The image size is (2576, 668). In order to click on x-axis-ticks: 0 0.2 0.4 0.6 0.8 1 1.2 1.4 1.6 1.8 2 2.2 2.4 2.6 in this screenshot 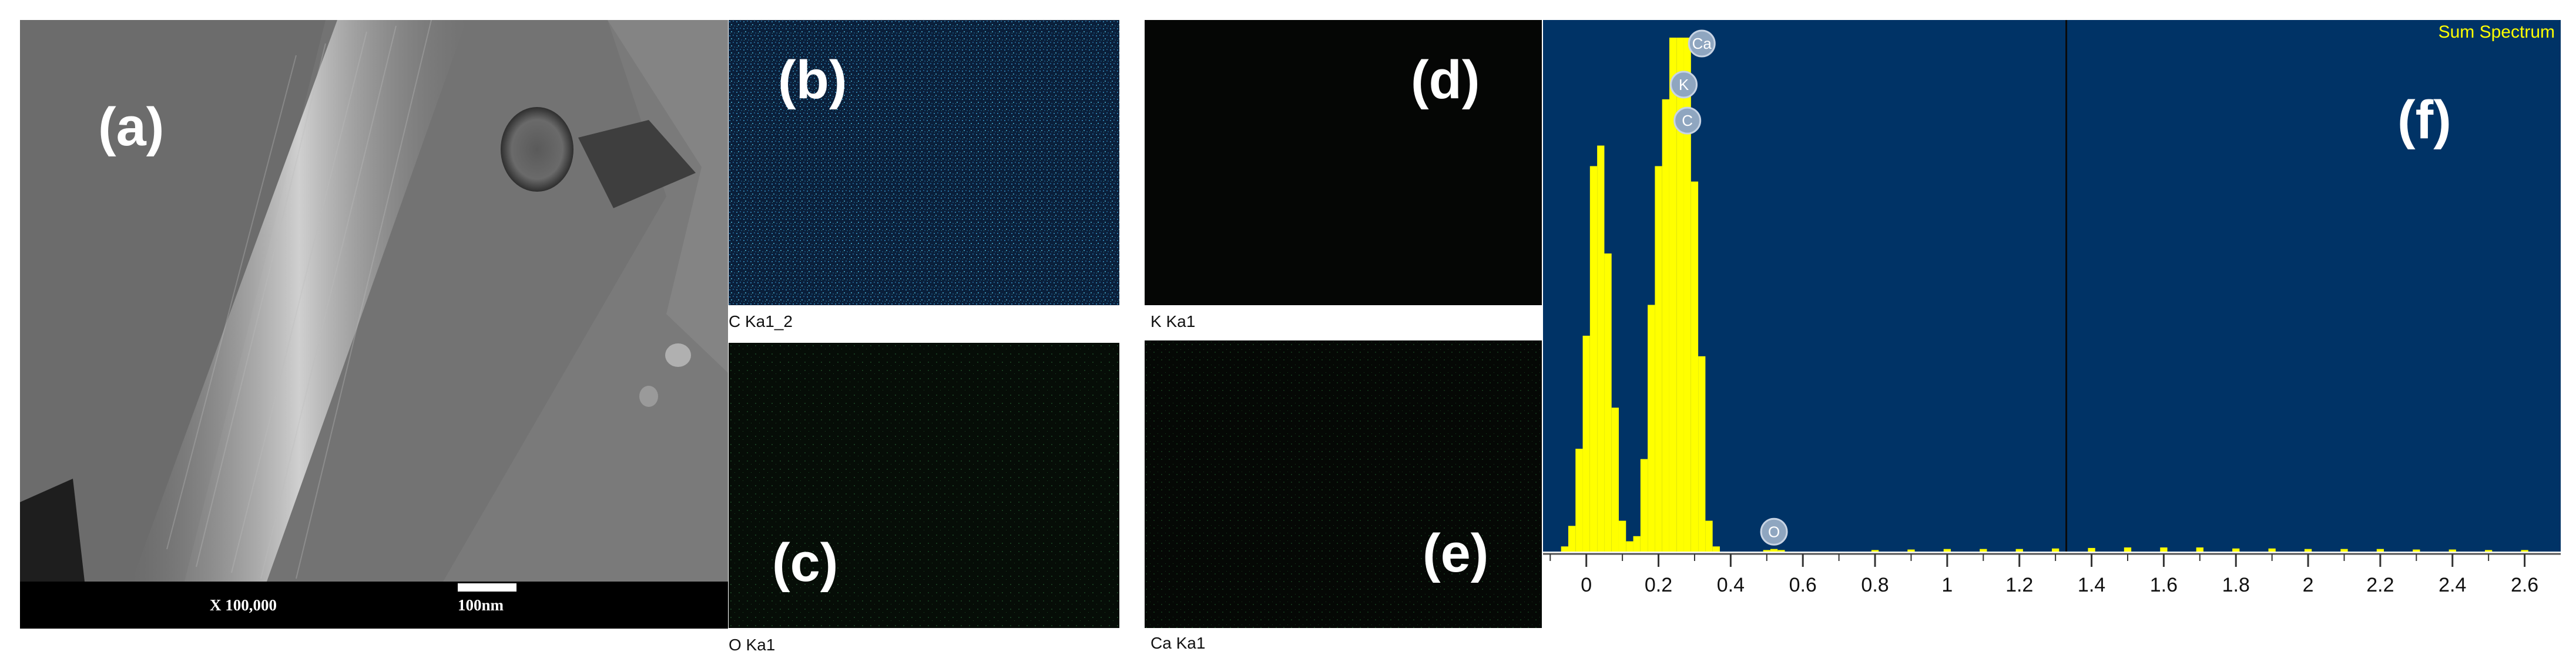, I will do `click(2043, 575)`.